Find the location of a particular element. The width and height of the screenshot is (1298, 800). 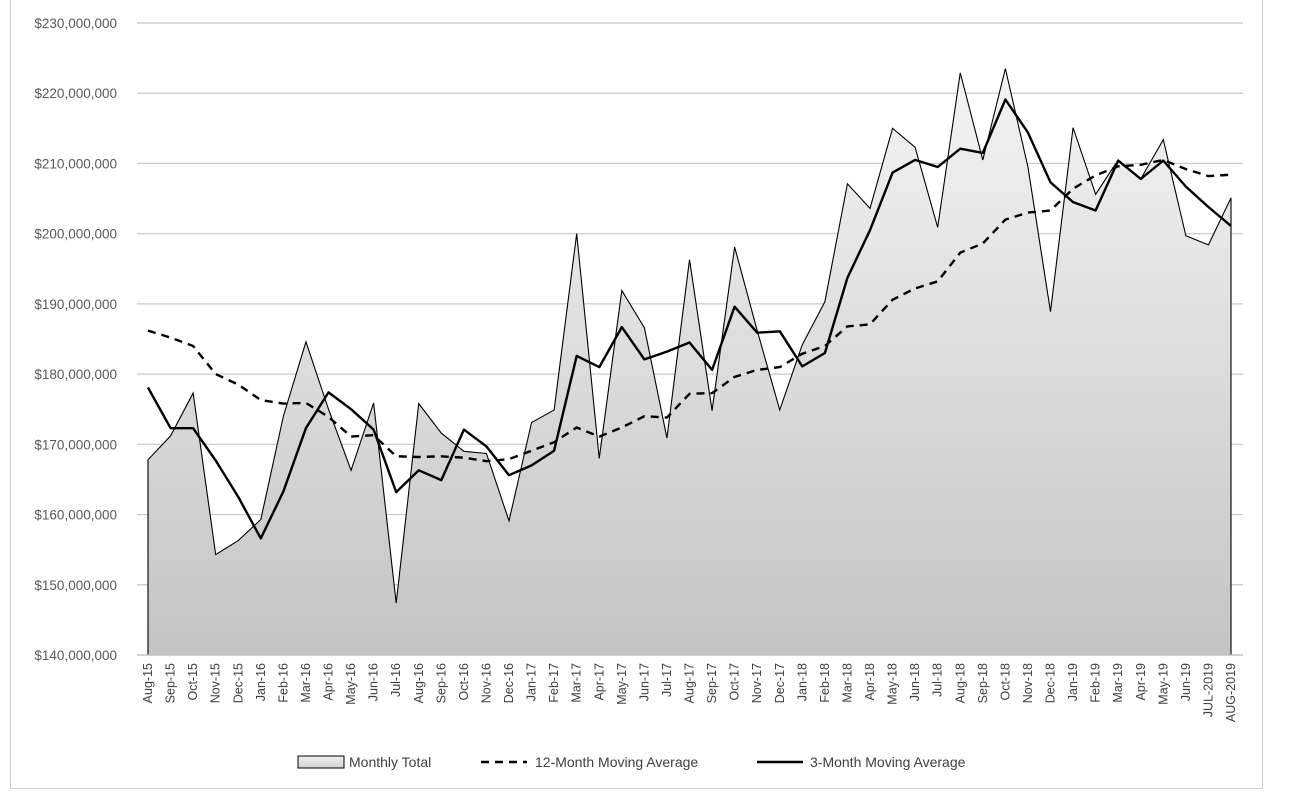

x-tick-label: May-16 is located at coordinates (351, 684).